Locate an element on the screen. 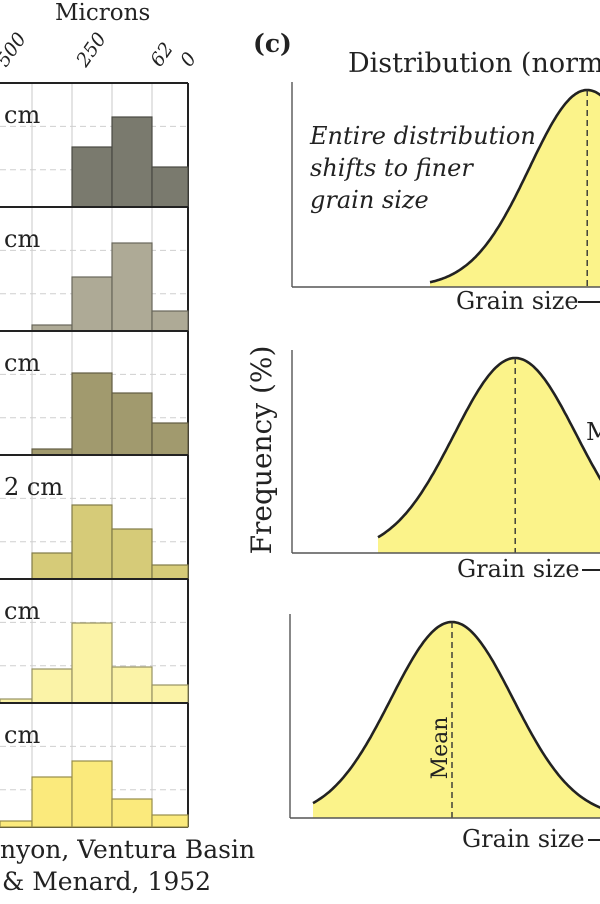 This screenshot has height=904, width=600. left-axis-ticks: 500 250 620 is located at coordinates (100, 50).